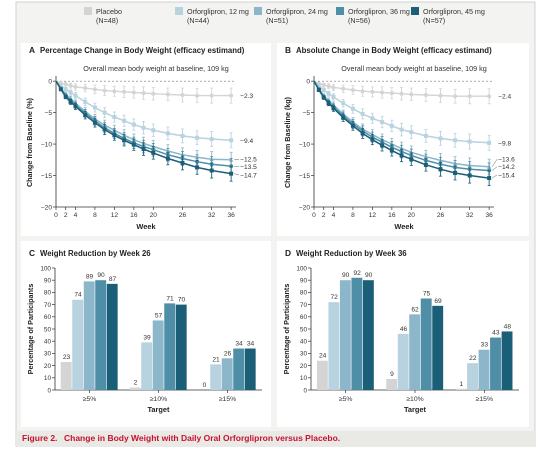 This screenshot has width=554, height=449. I want to click on bar-value-label: 24, so click(323, 356).